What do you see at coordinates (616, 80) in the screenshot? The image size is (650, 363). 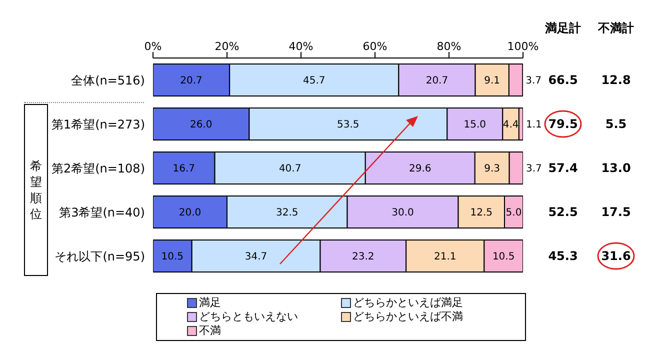 I see `text: 12.8` at bounding box center [616, 80].